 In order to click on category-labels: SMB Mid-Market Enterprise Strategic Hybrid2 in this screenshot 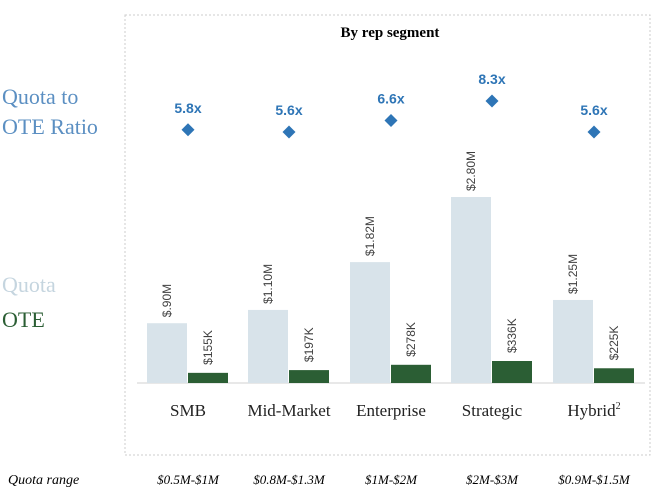, I will do `click(395, 410)`.